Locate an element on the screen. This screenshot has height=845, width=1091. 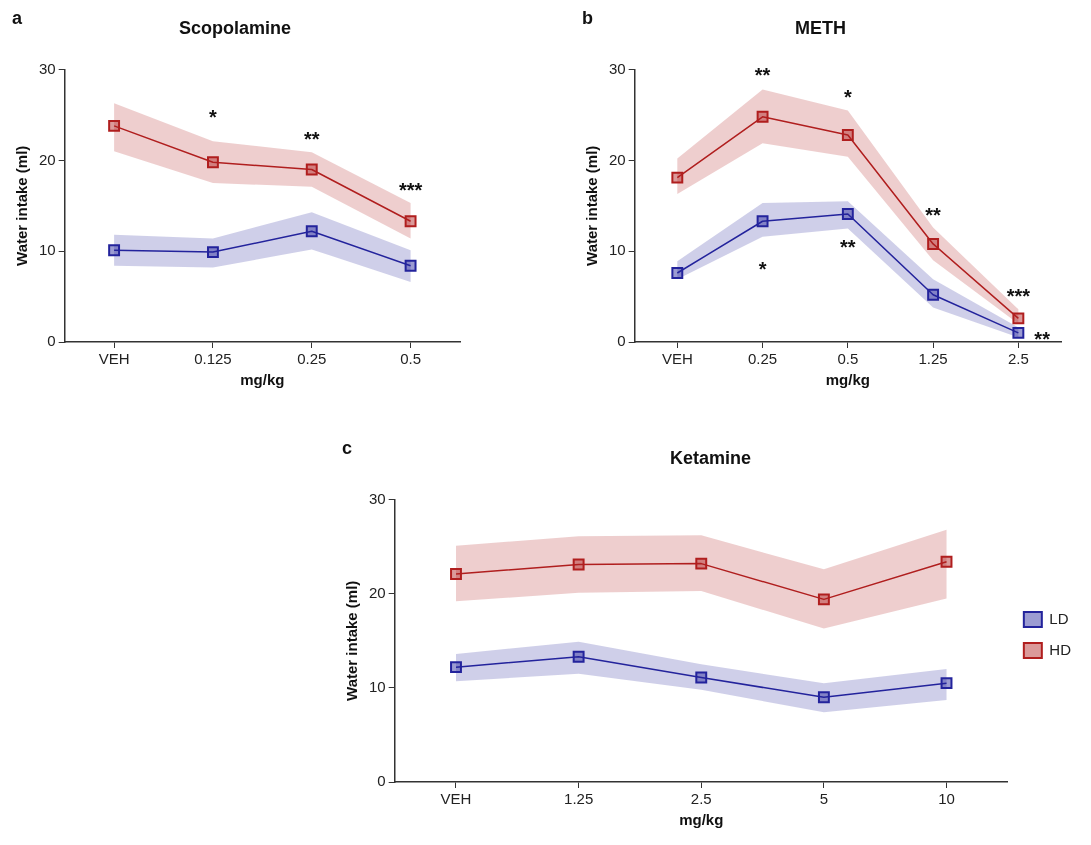
chart-title: METH is located at coordinates (820, 27).